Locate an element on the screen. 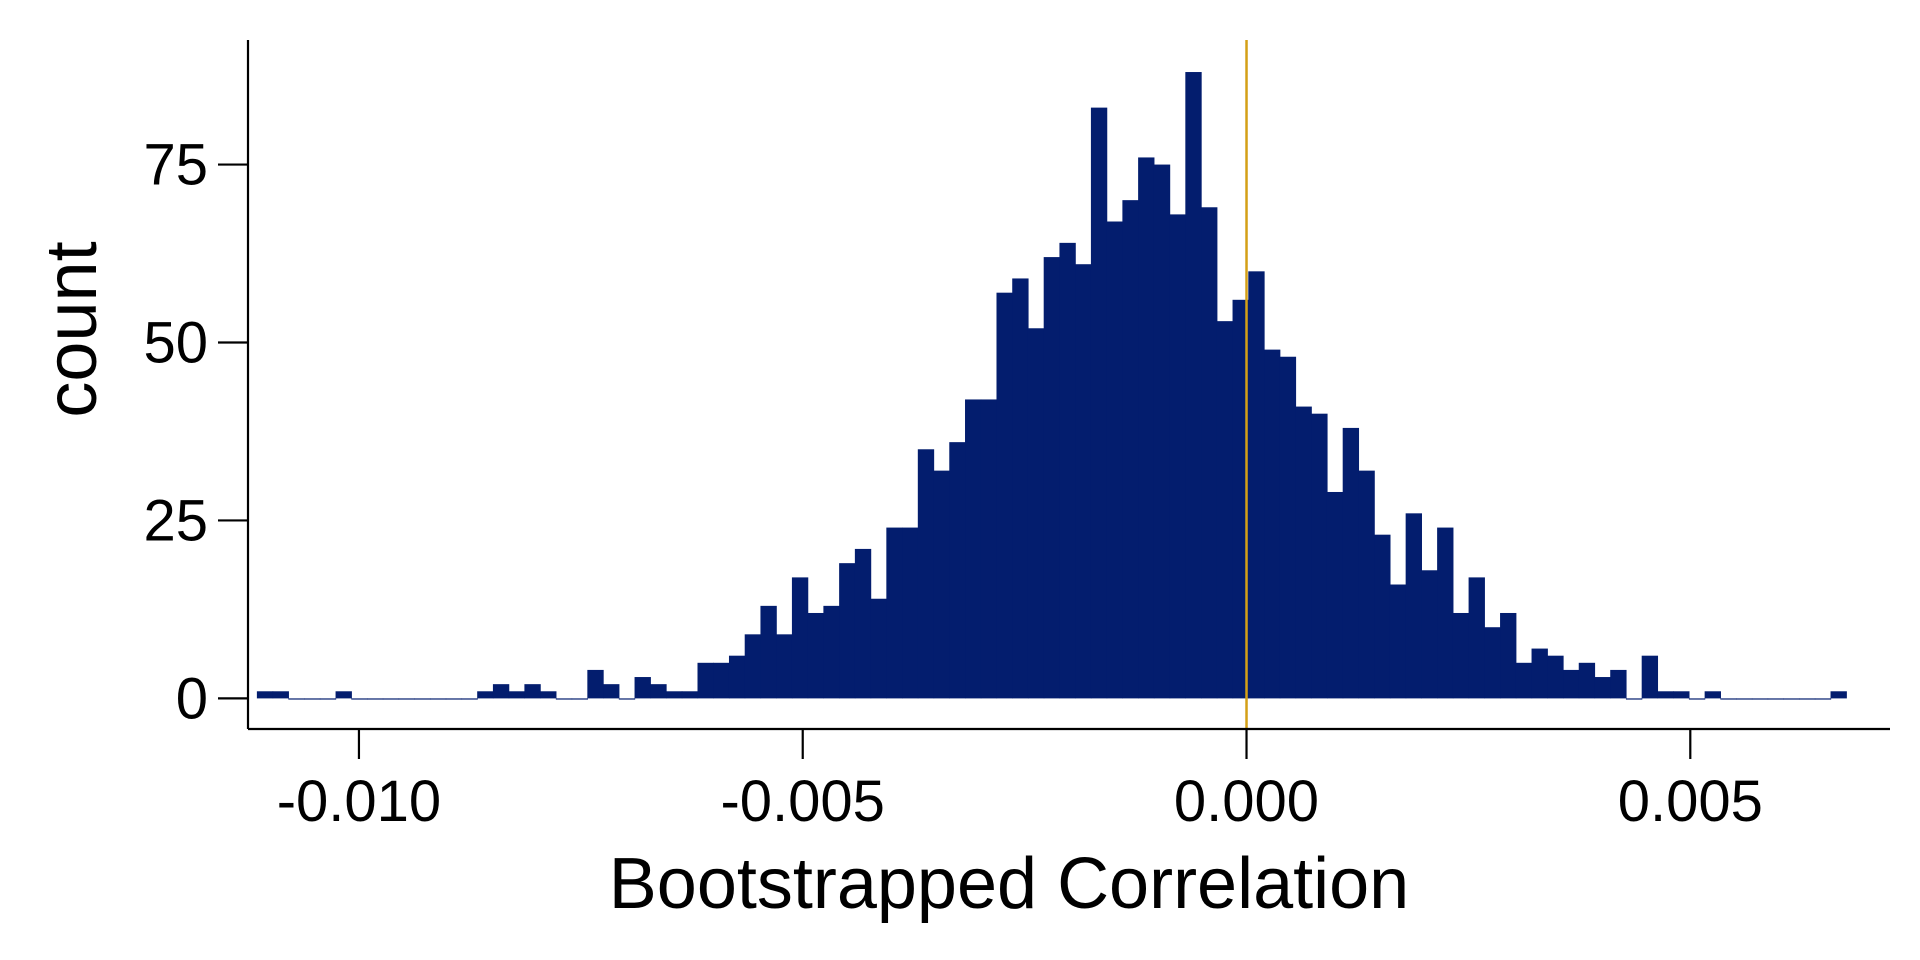 This screenshot has width=1920, height=960. y-axis-title: count is located at coordinates (72, 329).